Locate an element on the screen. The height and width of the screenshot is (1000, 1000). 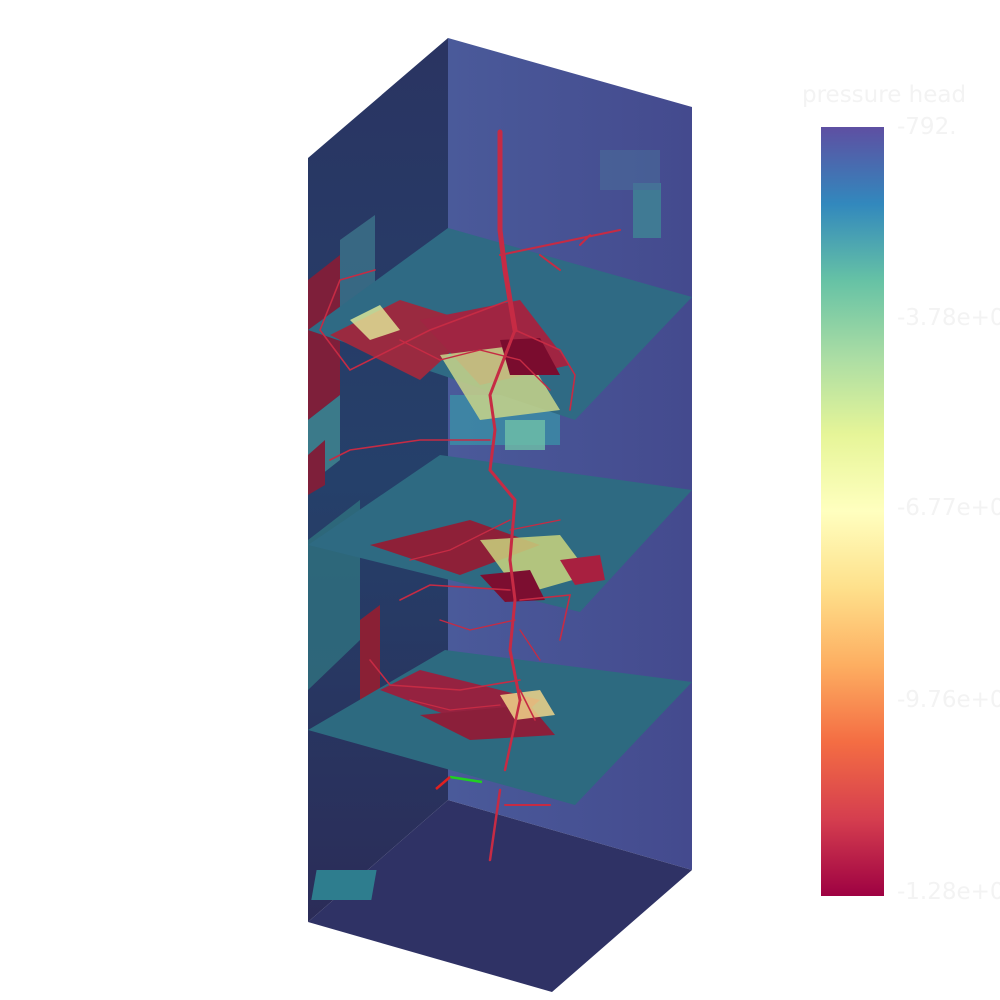
colorbar is located at coordinates (852, 511).